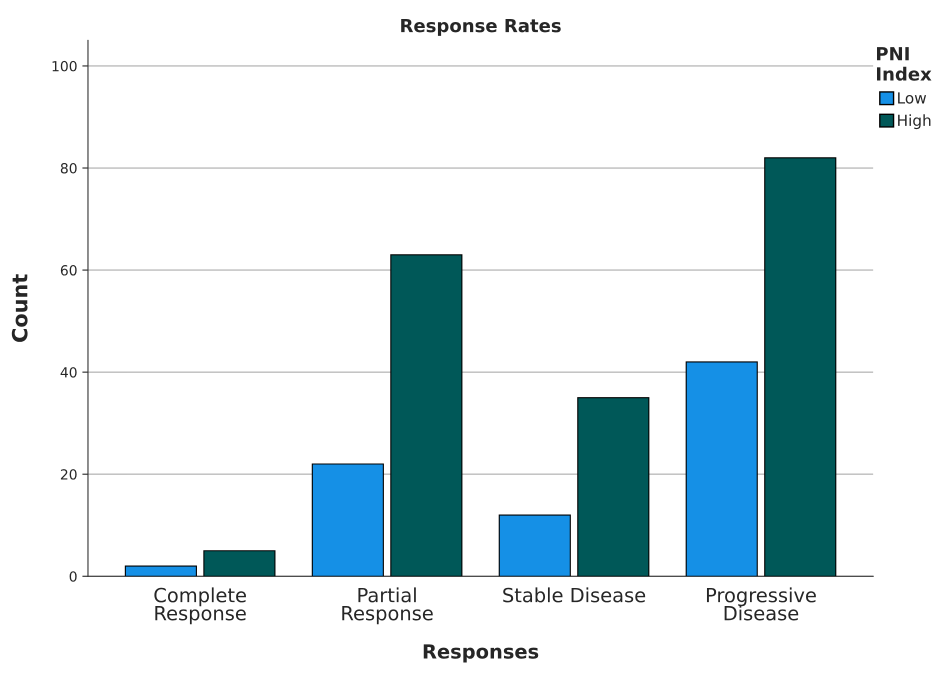  I want to click on y-axis-title: Count, so click(20, 308).